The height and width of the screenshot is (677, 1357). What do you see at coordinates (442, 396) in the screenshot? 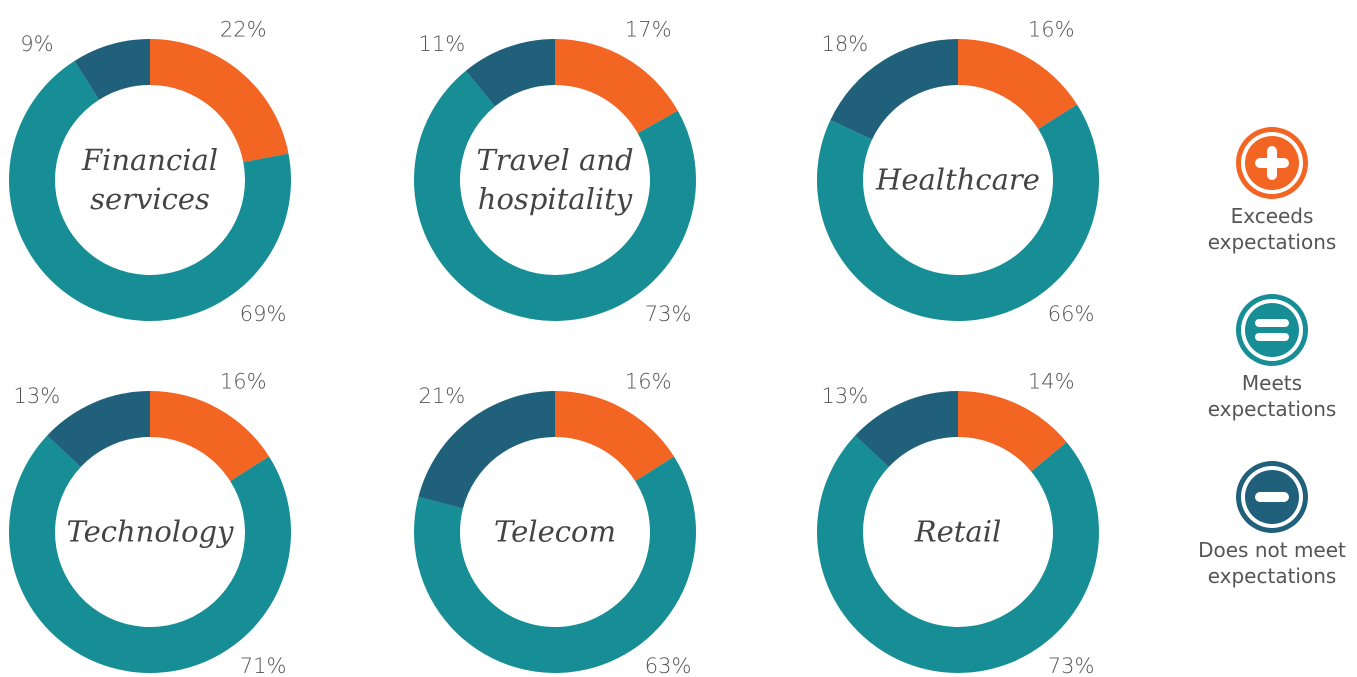
I see `value-label: 21%` at bounding box center [442, 396].